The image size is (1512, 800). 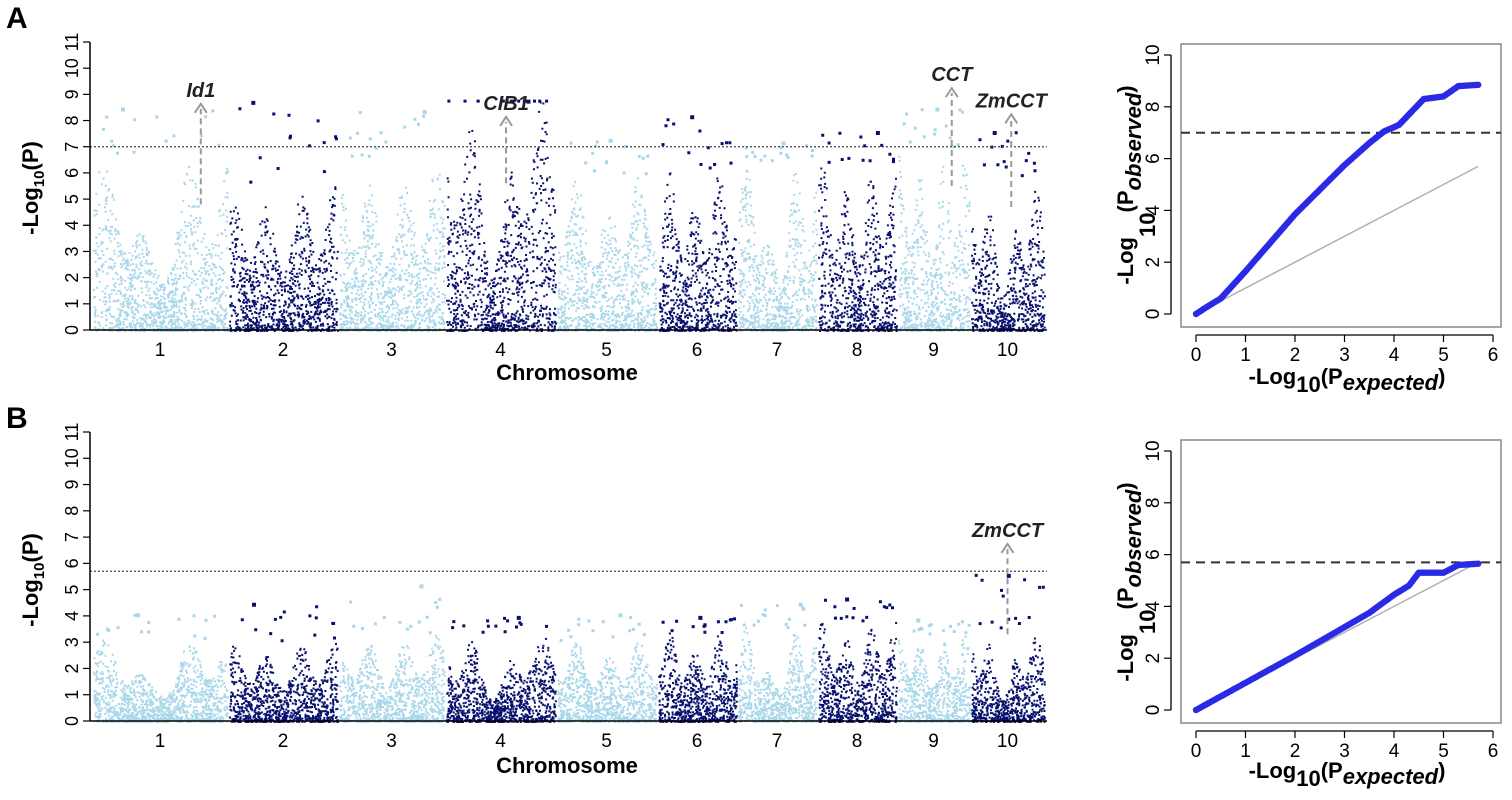 I want to click on gene-label-Id1: Id1, so click(x=200, y=91).